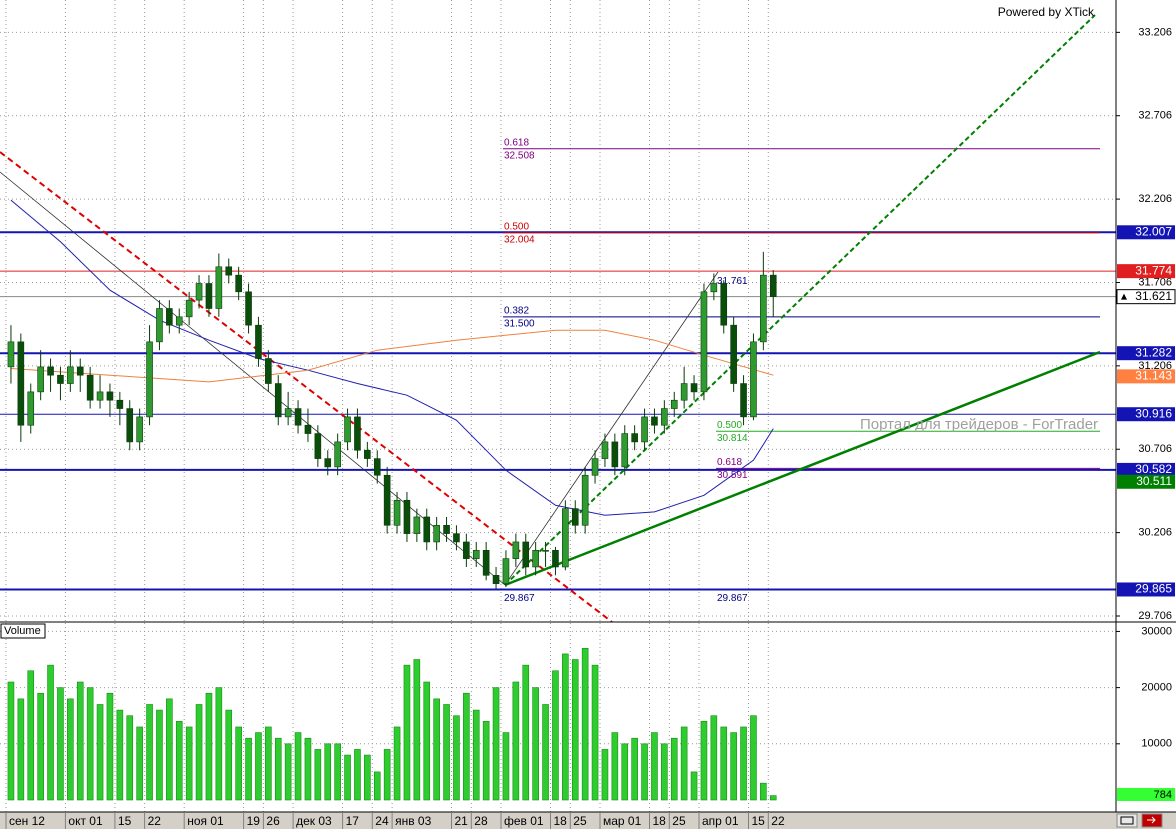 The width and height of the screenshot is (1176, 829). I want to click on volume-label-box, so click(23, 631).